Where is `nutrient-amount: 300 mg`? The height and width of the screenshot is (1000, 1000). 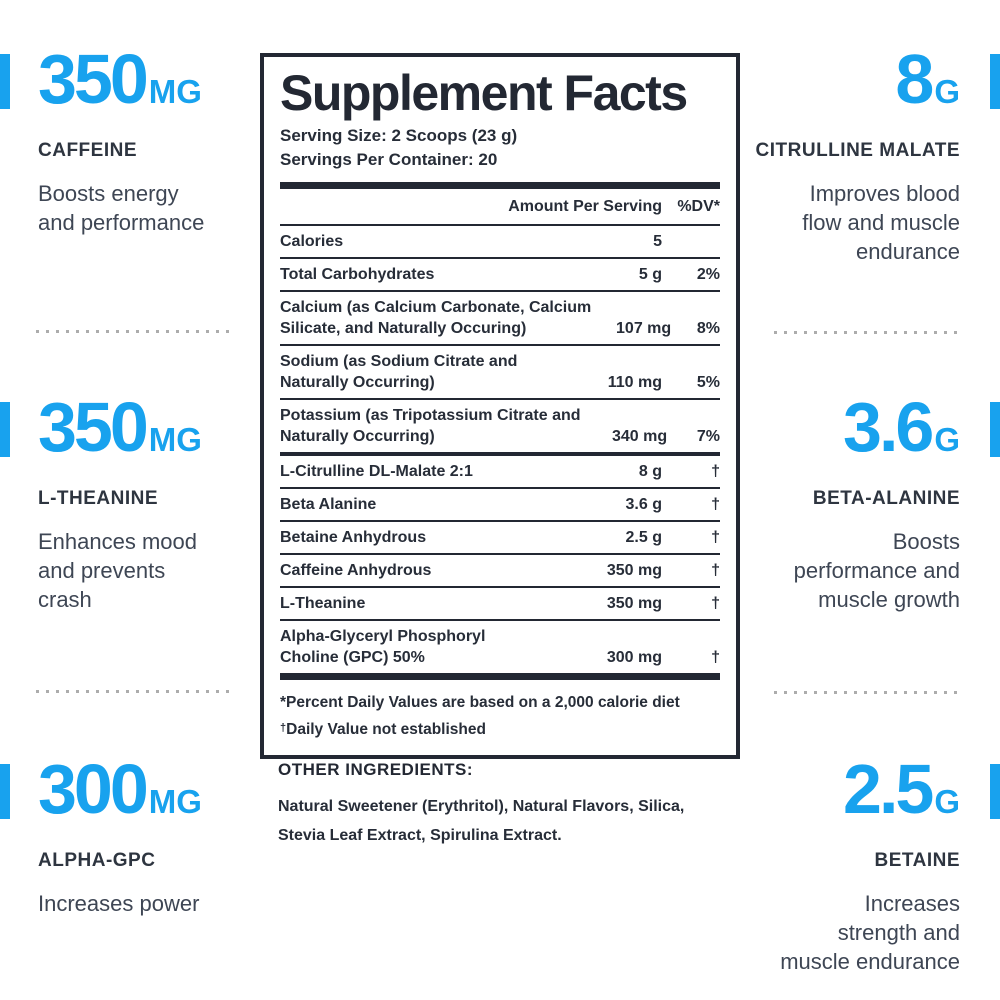 nutrient-amount: 300 mg is located at coordinates (634, 657).